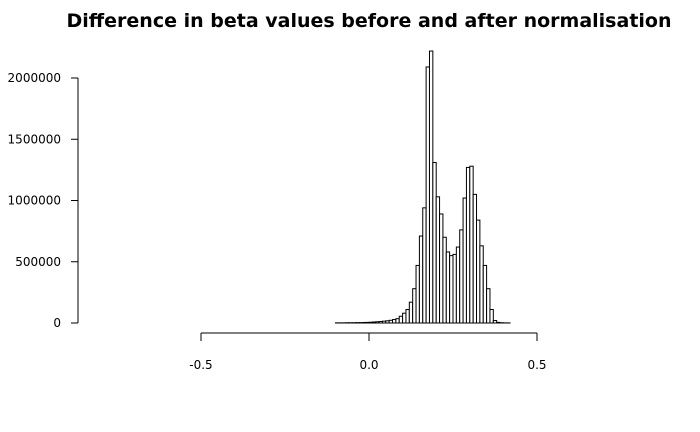 Image resolution: width=700 pixels, height=432 pixels. Describe the element at coordinates (34, 201) in the screenshot. I see `y-tick-label: 1000000` at that location.